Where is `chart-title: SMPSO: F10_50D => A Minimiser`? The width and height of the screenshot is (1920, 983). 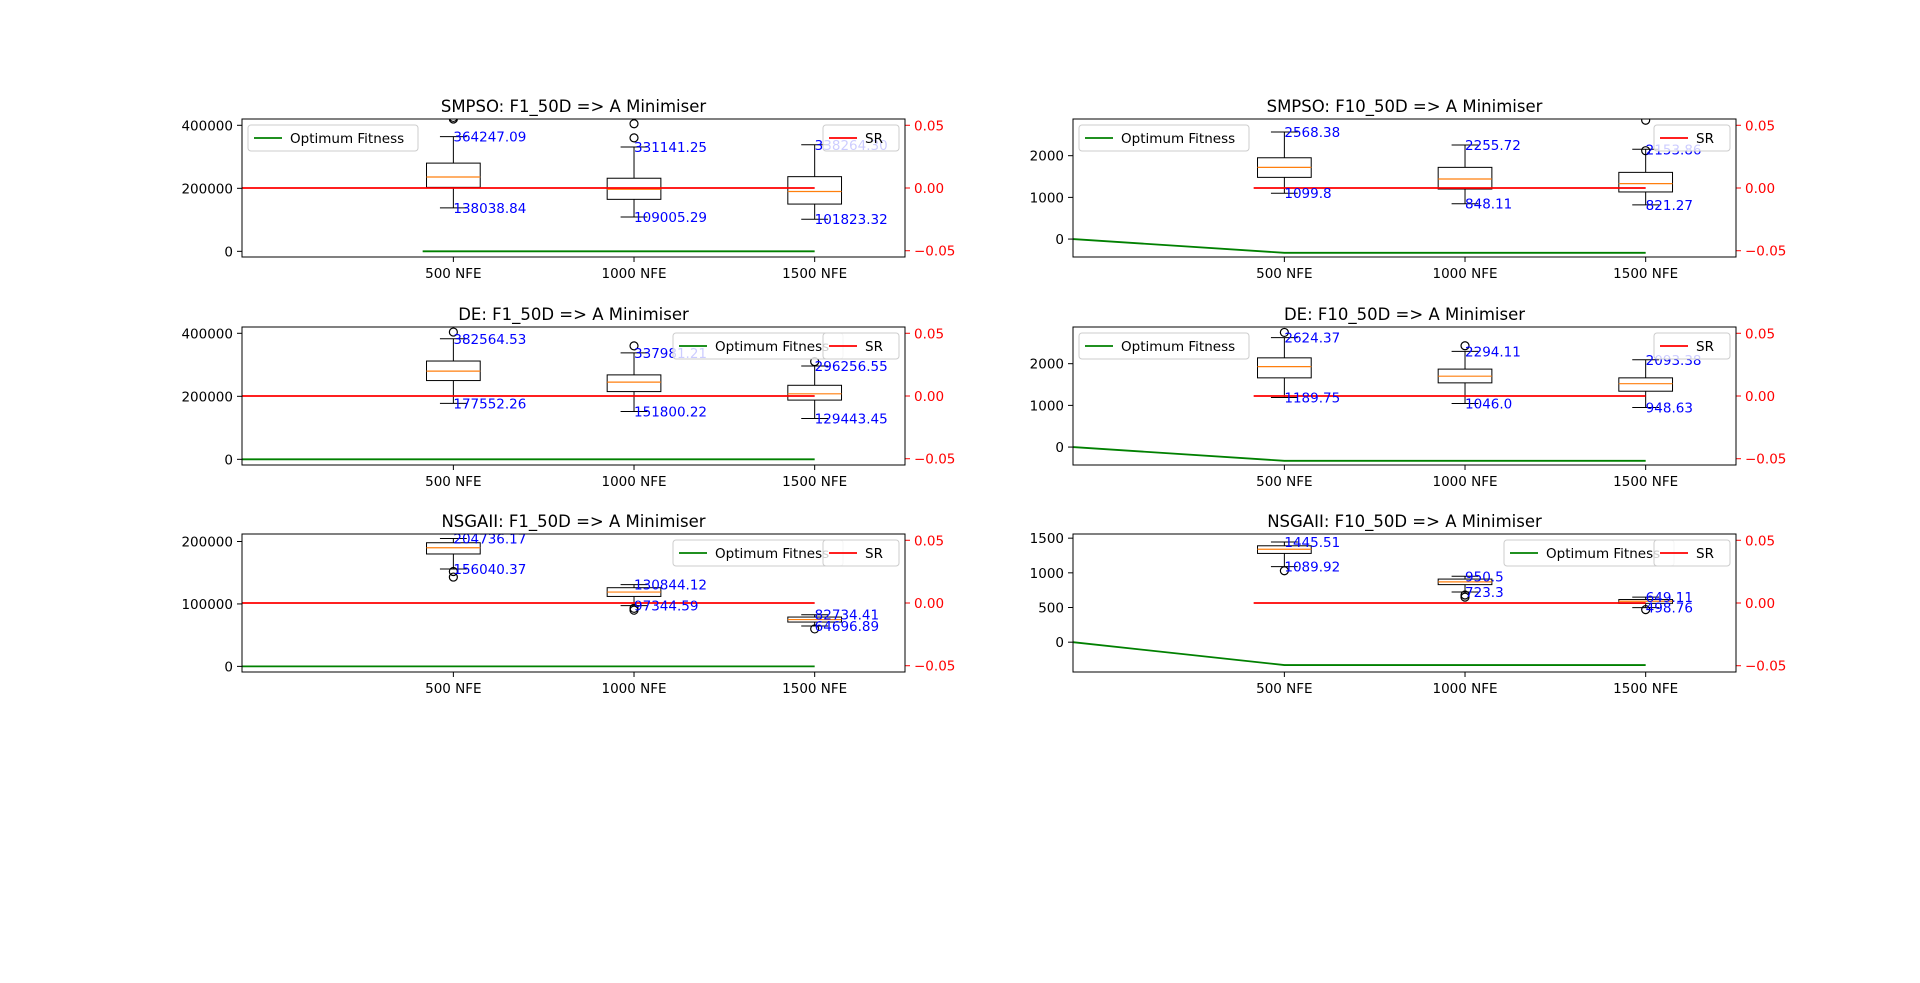
chart-title: SMPSO: F10_50D => A Minimiser is located at coordinates (1405, 107).